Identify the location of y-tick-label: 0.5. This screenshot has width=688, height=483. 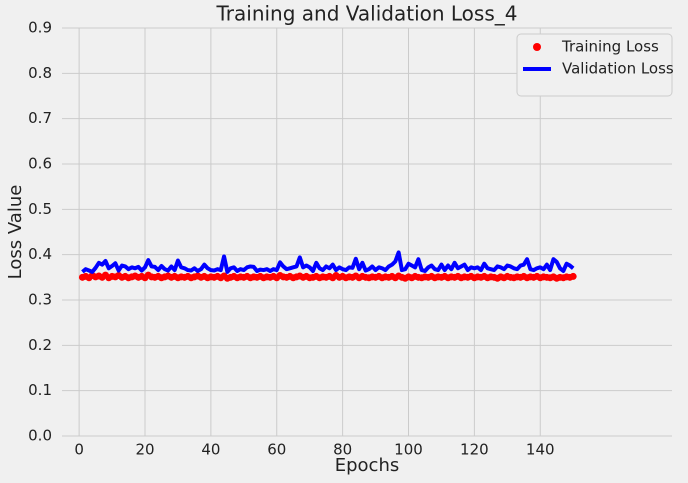
(40, 209).